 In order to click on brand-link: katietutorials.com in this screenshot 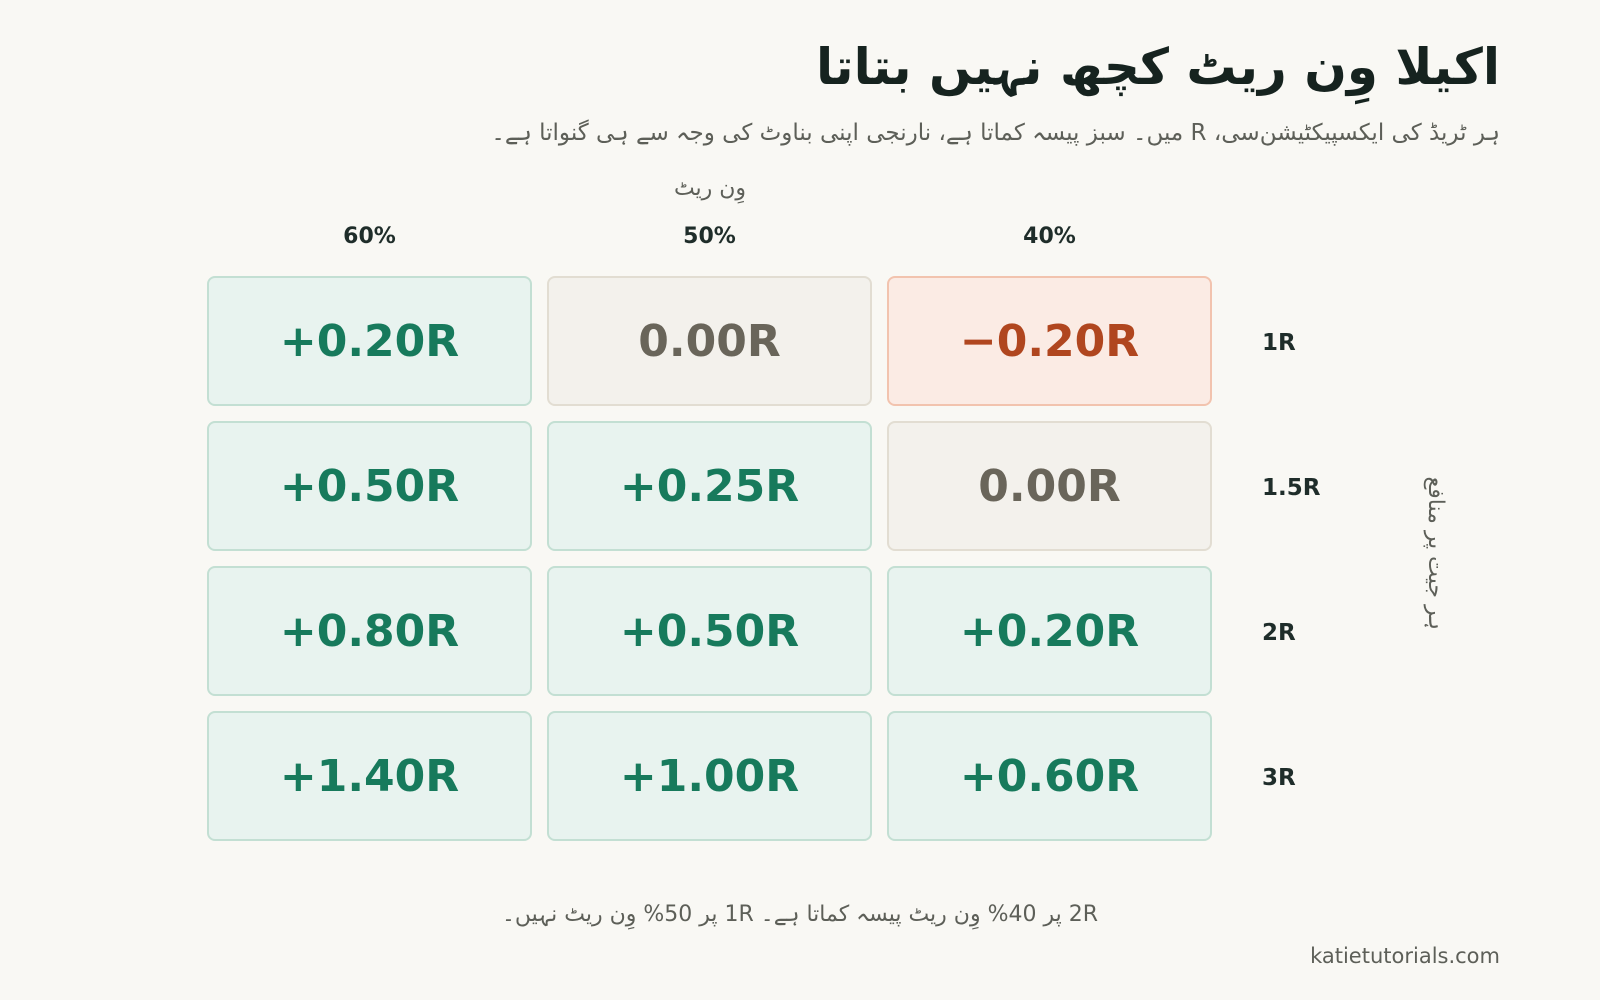, I will do `click(1405, 956)`.